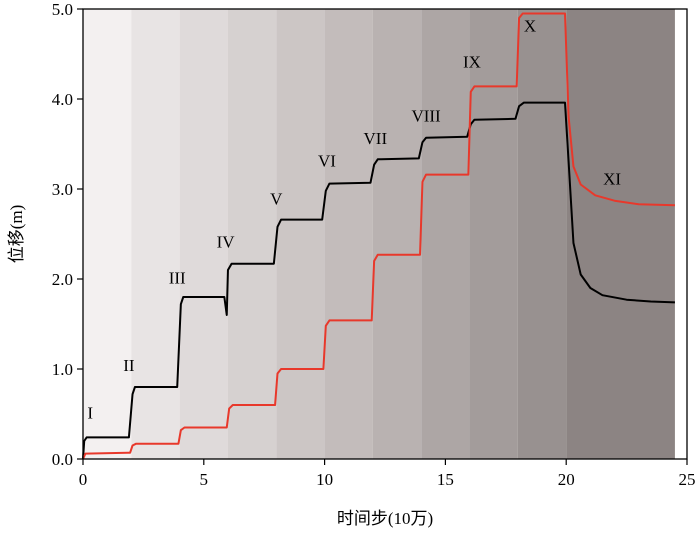 The image size is (700, 533). Describe the element at coordinates (472, 62) in the screenshot. I see `stage-label: IX` at that location.